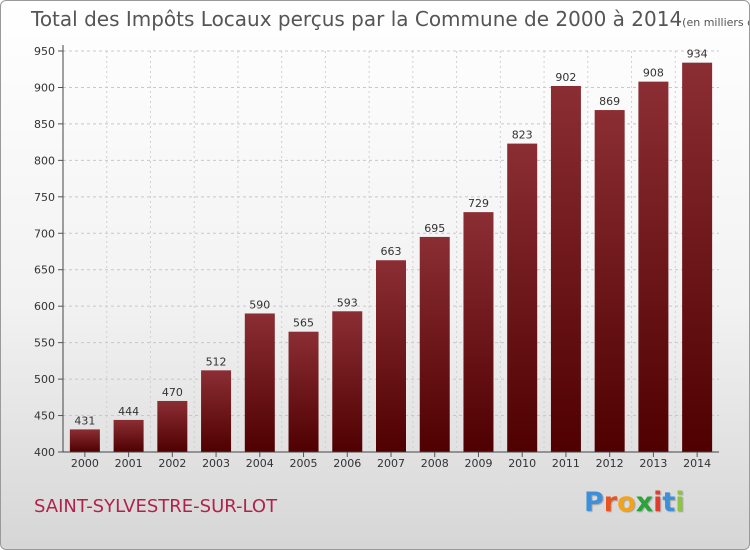  Describe the element at coordinates (44, 379) in the screenshot. I see `y-tick-label: 500` at that location.